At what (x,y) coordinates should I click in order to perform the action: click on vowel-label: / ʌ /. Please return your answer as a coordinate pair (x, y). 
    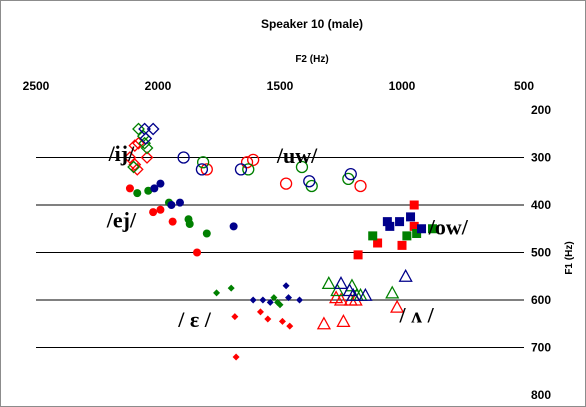
    Looking at the image, I should click on (417, 314).